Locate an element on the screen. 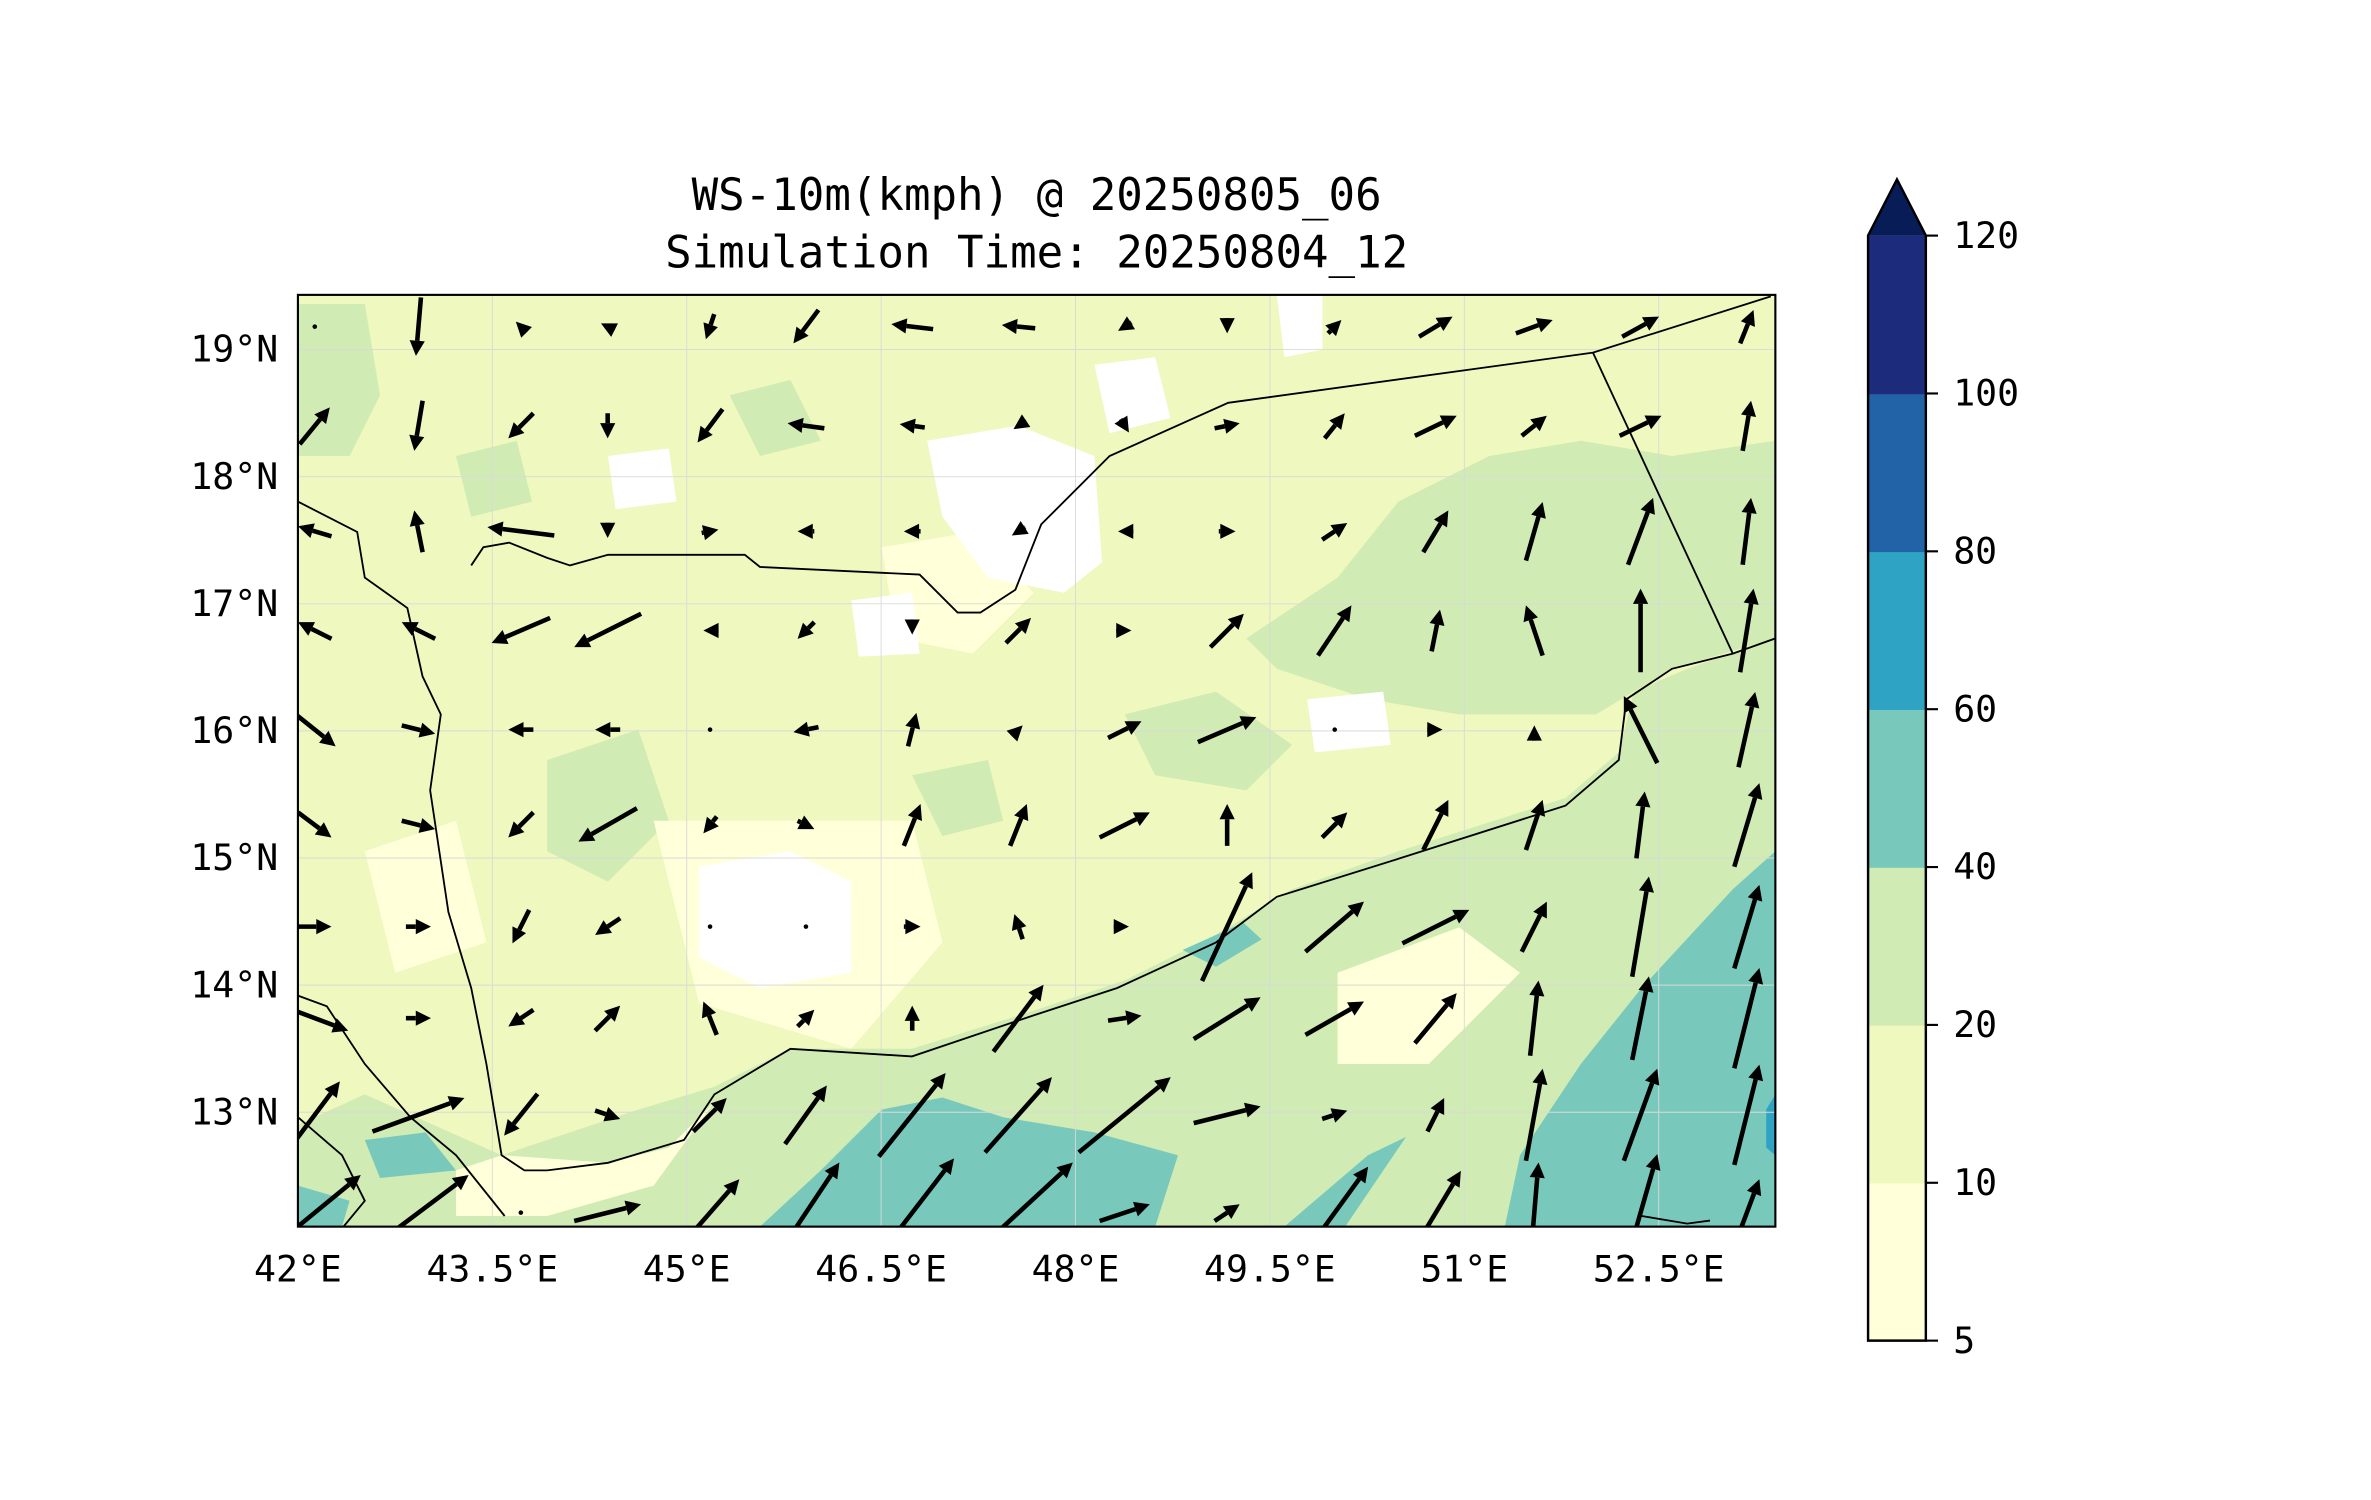 The height and width of the screenshot is (1500, 2371). african-coastline is located at coordinates (401, 1105).